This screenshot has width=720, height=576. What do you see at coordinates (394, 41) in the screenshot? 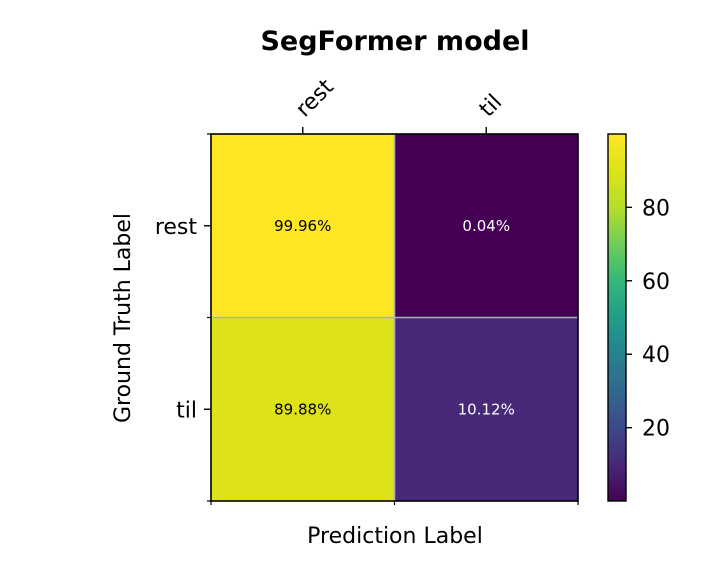
I see `chart-title: SegFormer model` at bounding box center [394, 41].